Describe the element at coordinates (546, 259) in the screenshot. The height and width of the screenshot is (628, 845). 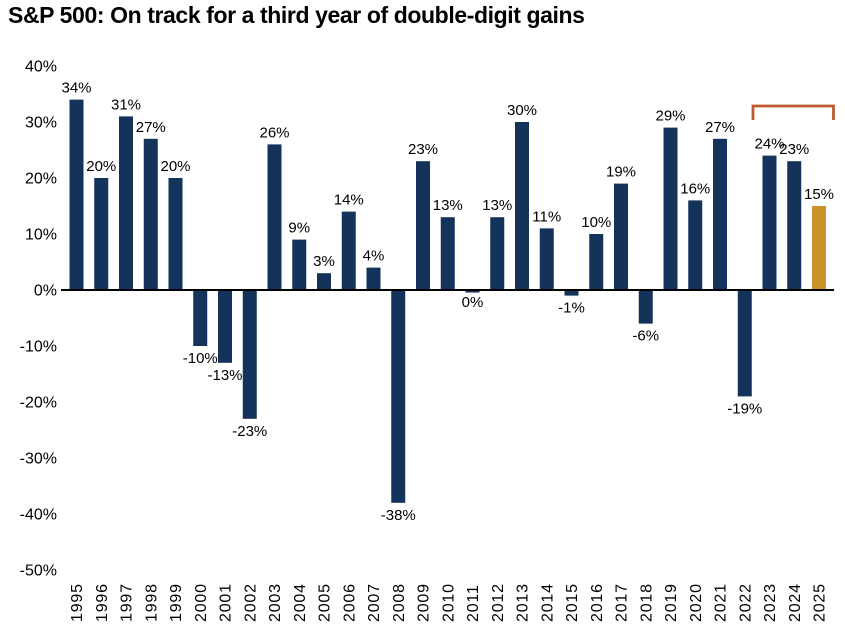
I see `bar-2014` at that location.